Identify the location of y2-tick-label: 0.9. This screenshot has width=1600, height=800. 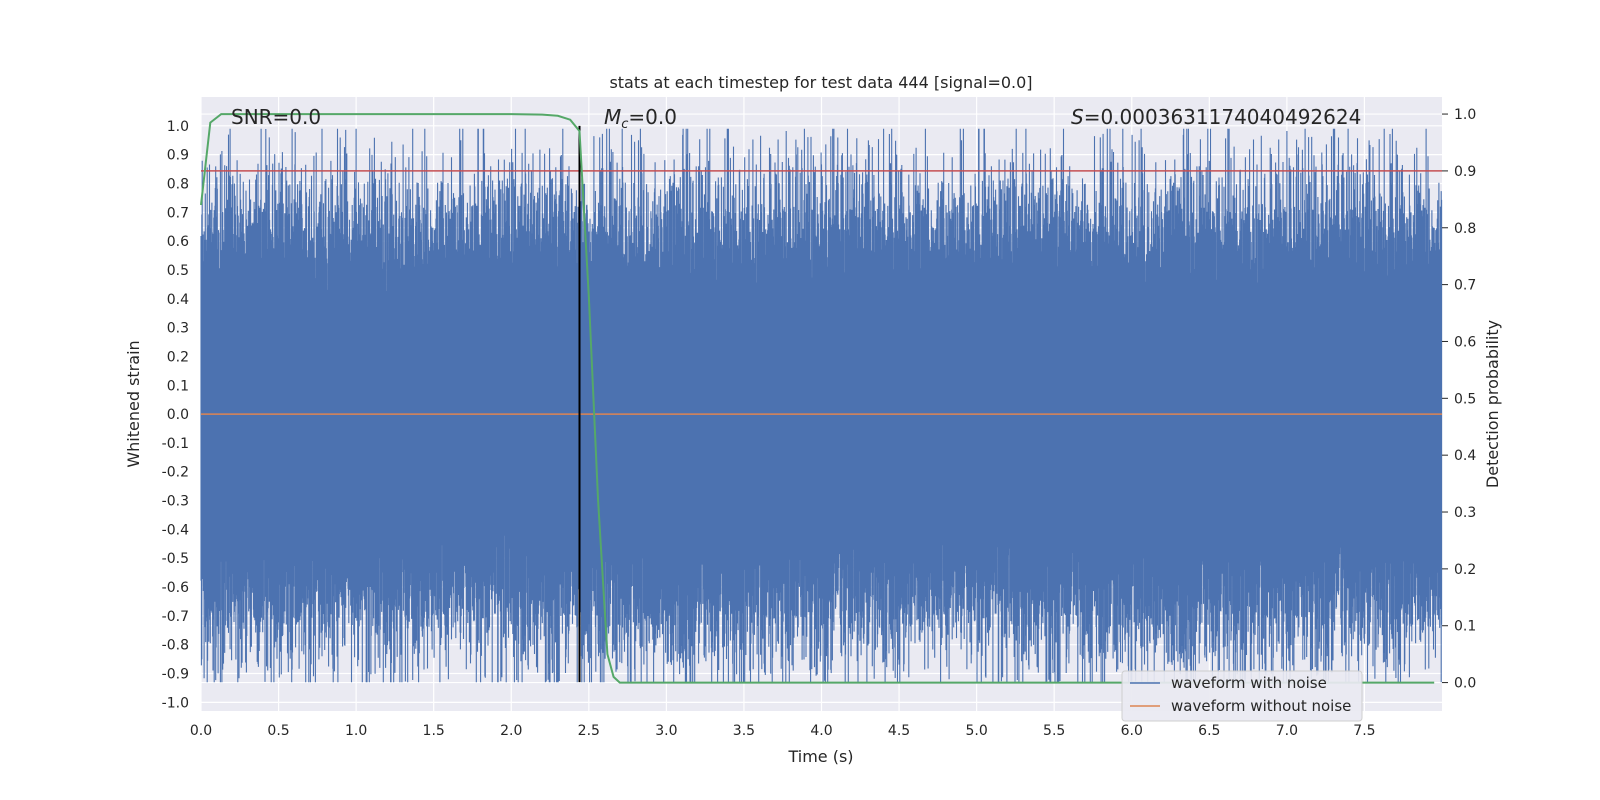
(1465, 172).